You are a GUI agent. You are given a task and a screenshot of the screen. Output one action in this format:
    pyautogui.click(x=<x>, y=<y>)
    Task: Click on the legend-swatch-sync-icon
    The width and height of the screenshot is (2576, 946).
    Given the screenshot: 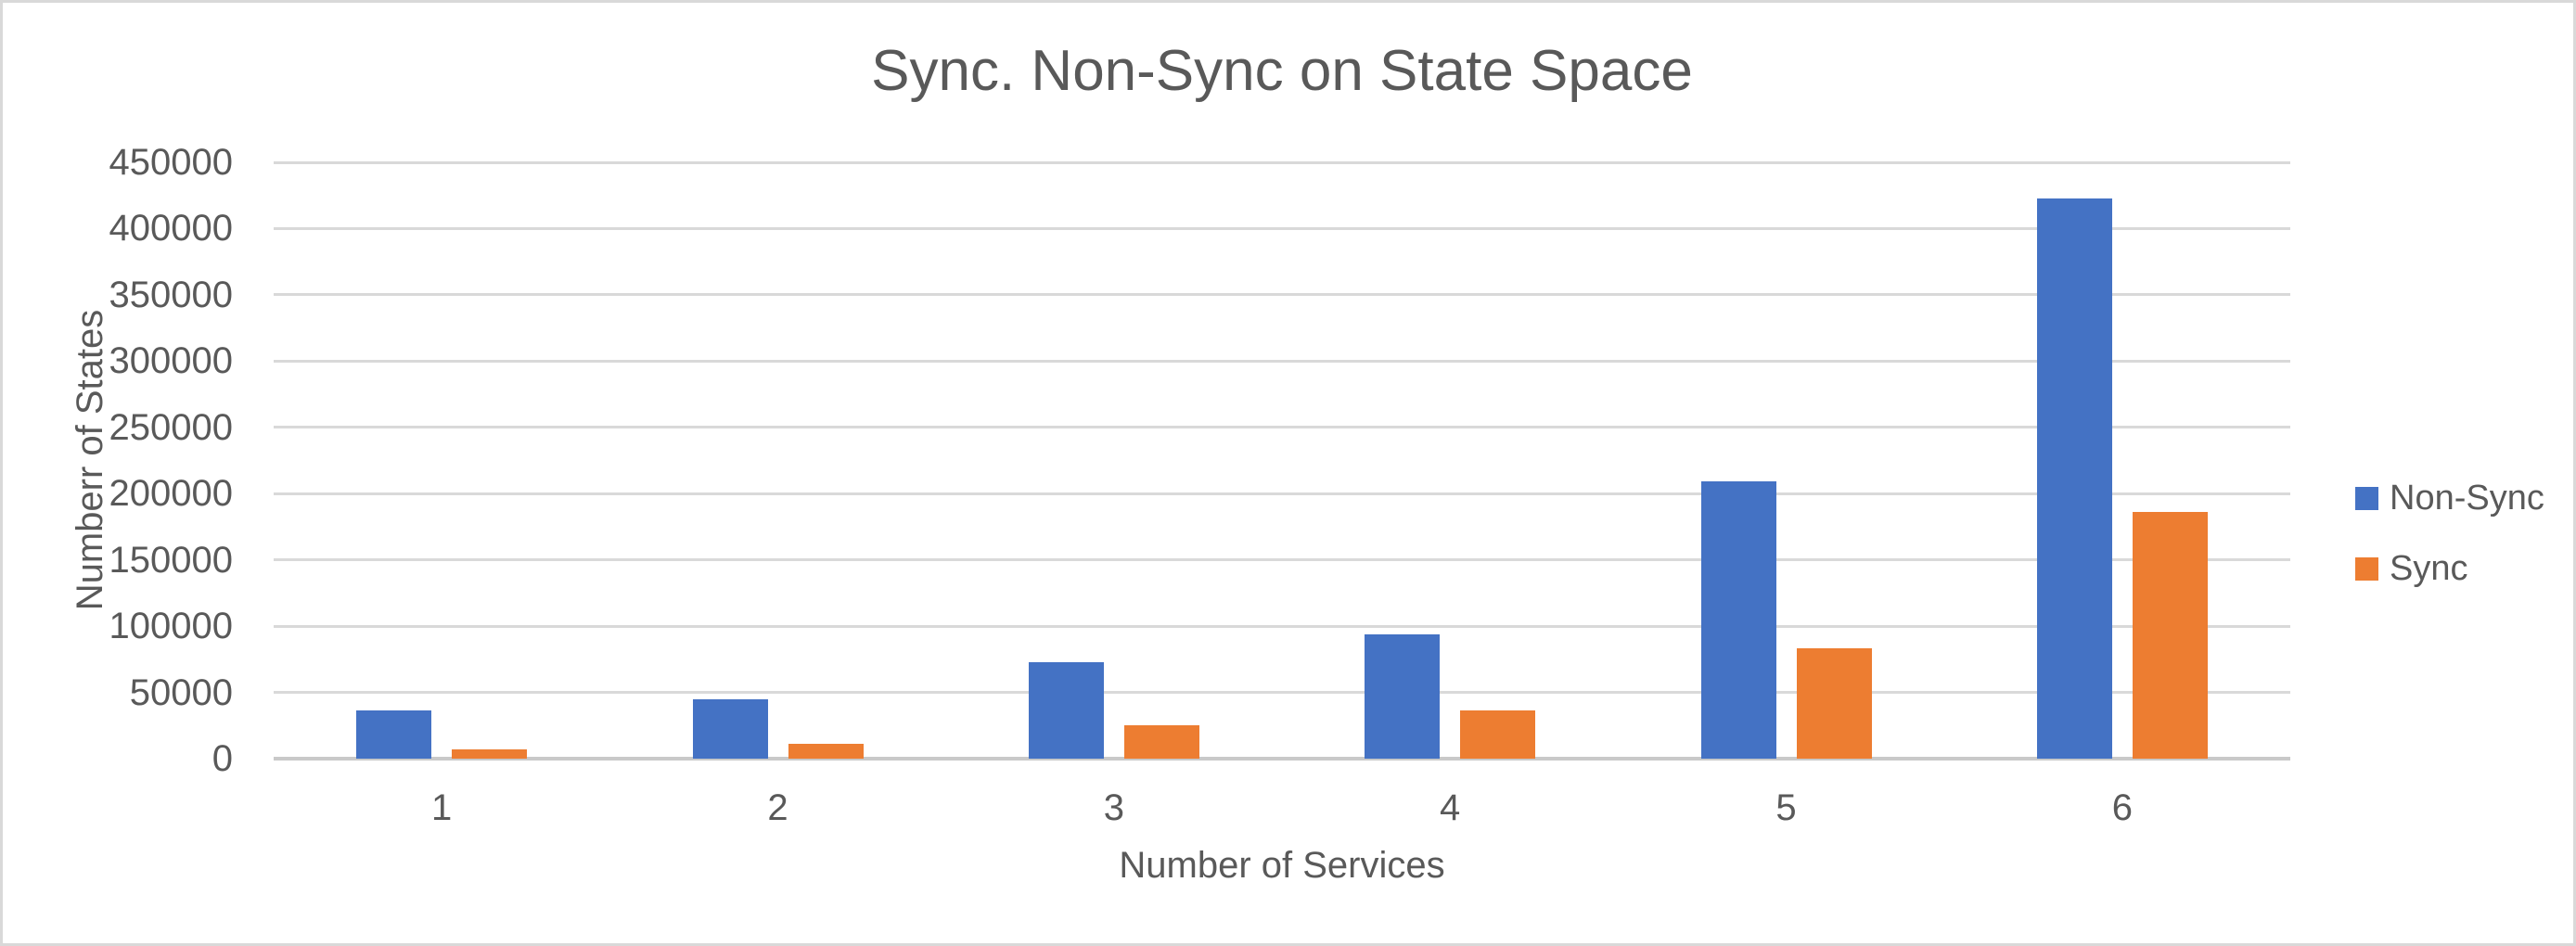 What is the action you would take?
    pyautogui.click(x=2366, y=569)
    